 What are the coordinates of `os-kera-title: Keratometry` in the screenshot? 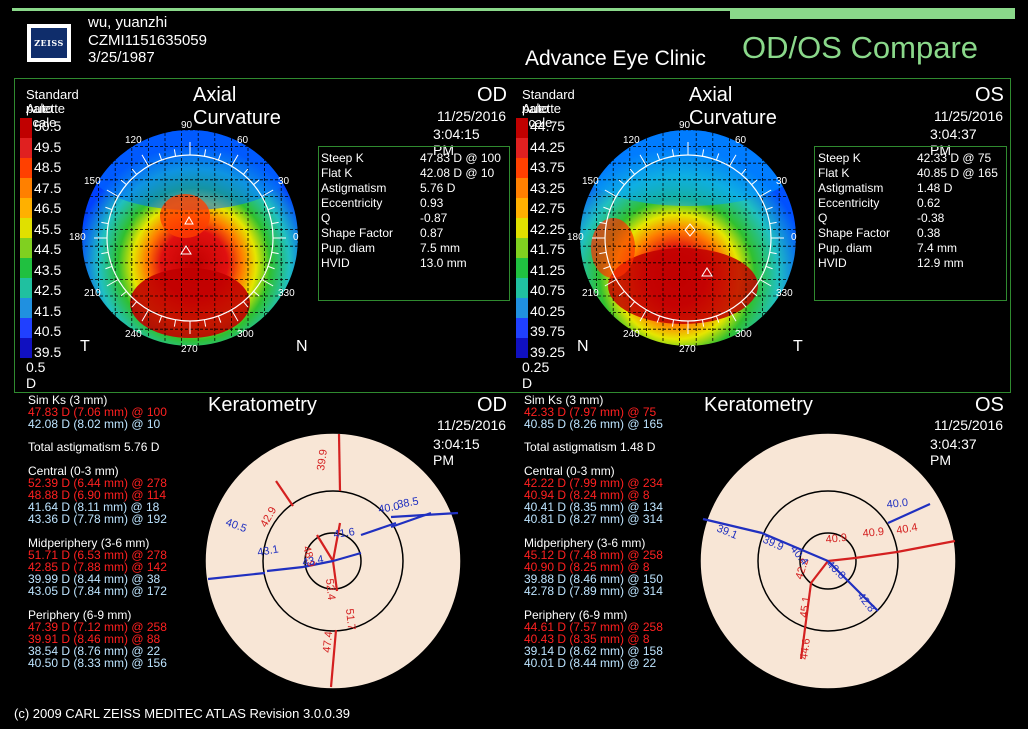 It's located at (758, 405).